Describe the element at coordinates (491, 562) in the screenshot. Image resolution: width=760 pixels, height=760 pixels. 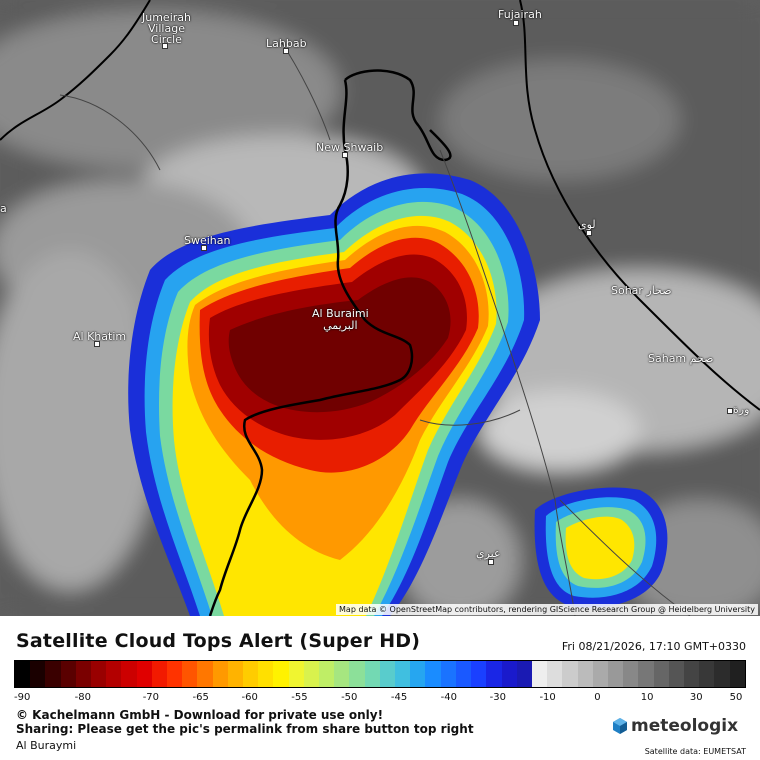
I see `place-dot-ibra` at that location.